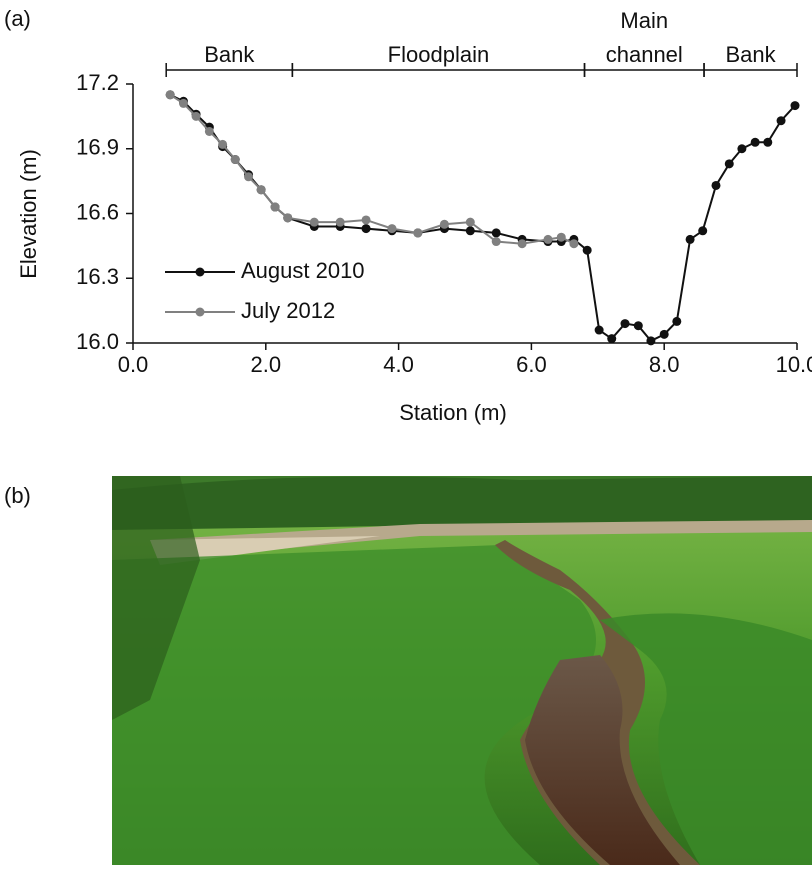 The height and width of the screenshot is (870, 812). What do you see at coordinates (453, 412) in the screenshot?
I see `x-axis-label: Station (m)` at bounding box center [453, 412].